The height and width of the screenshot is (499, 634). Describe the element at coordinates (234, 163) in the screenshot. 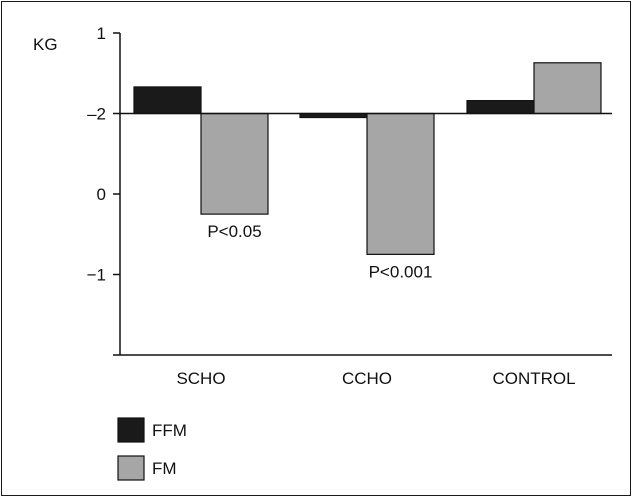

I see `bar-fm-scho` at that location.